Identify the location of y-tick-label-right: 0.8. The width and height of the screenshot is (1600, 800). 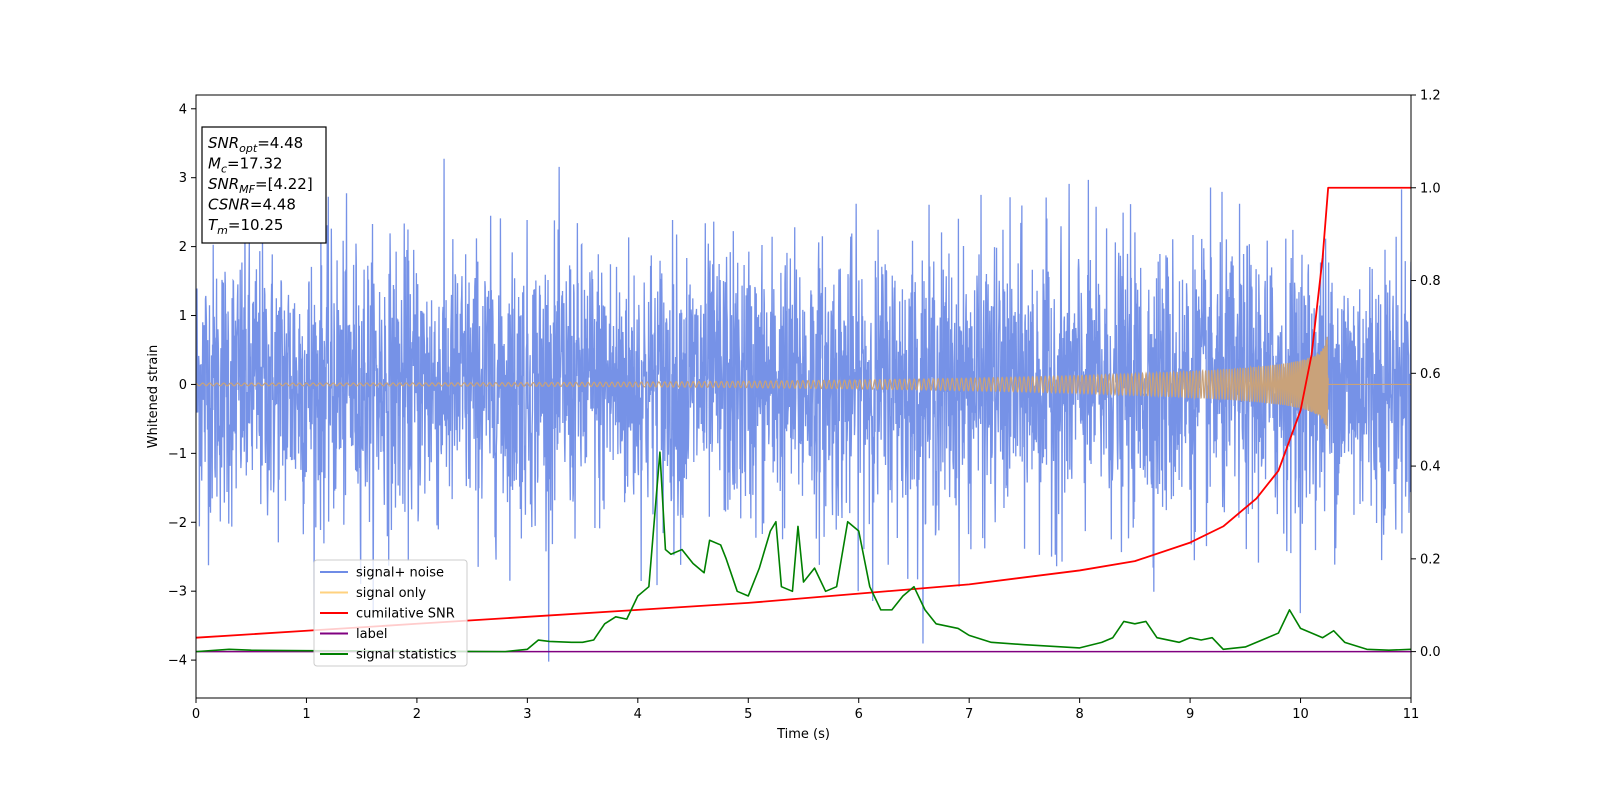
(1430, 281).